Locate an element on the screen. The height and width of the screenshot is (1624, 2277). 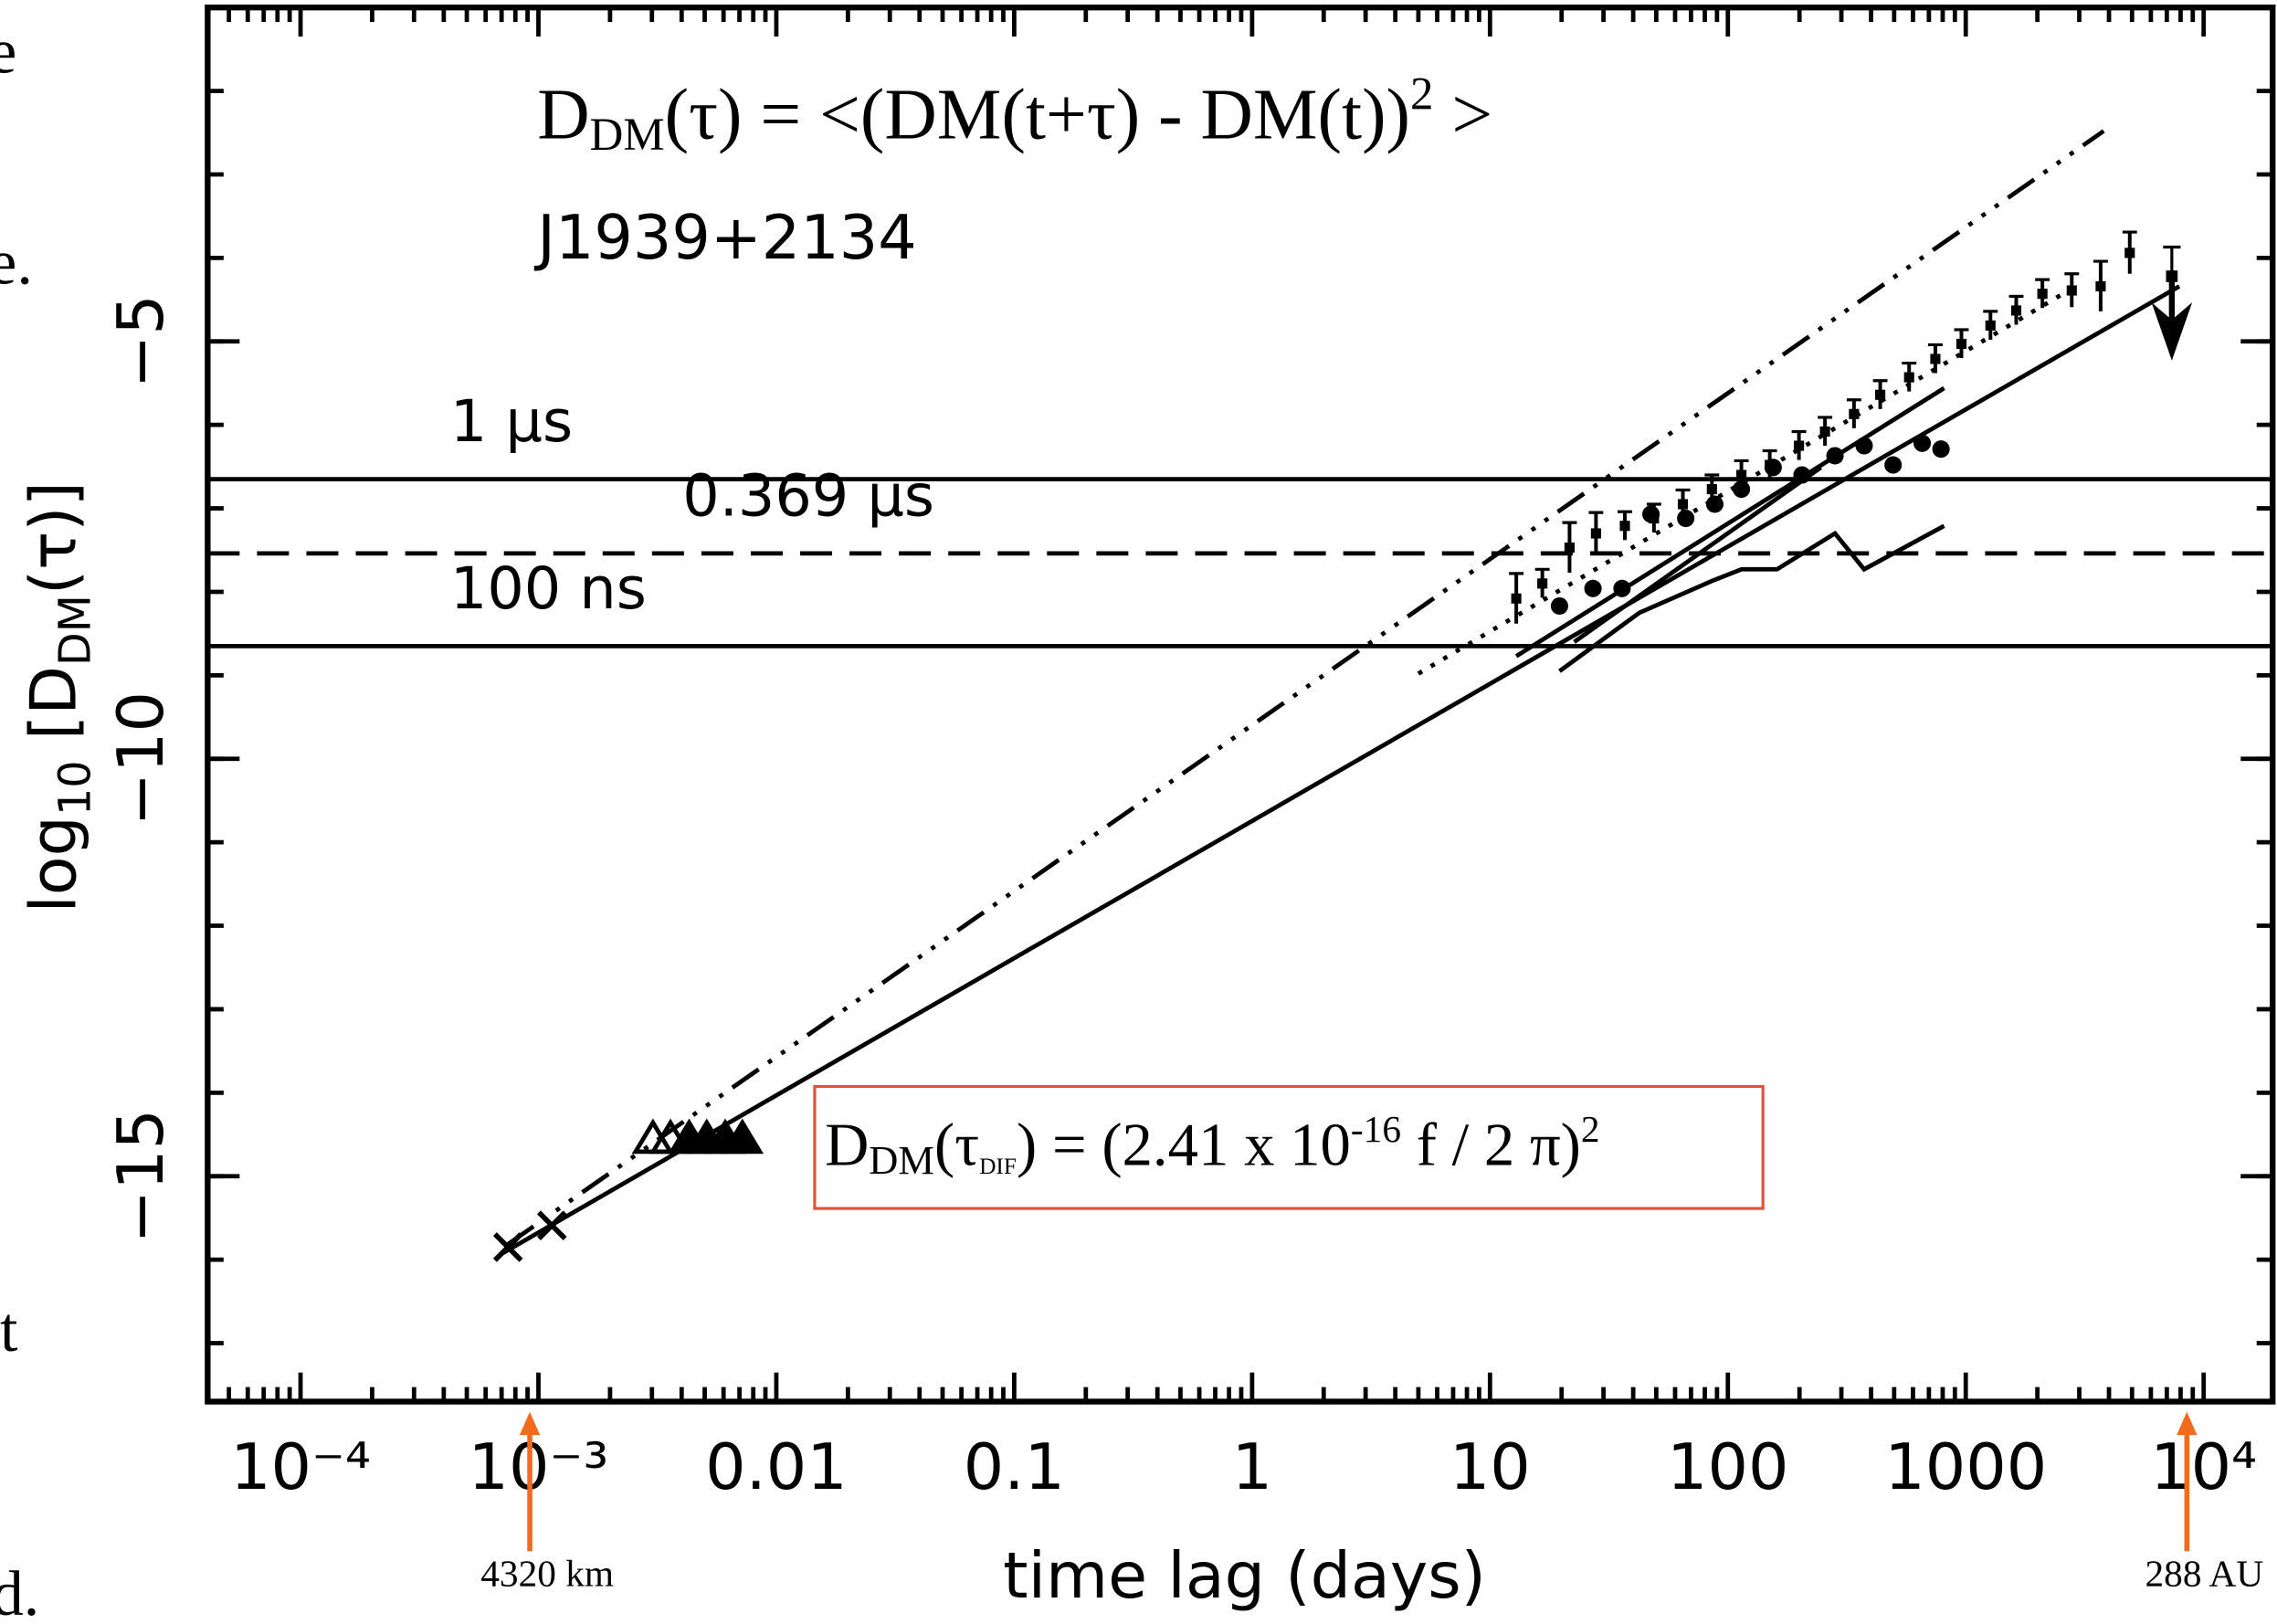
y-tick-label: −15 is located at coordinates (141, 1176).